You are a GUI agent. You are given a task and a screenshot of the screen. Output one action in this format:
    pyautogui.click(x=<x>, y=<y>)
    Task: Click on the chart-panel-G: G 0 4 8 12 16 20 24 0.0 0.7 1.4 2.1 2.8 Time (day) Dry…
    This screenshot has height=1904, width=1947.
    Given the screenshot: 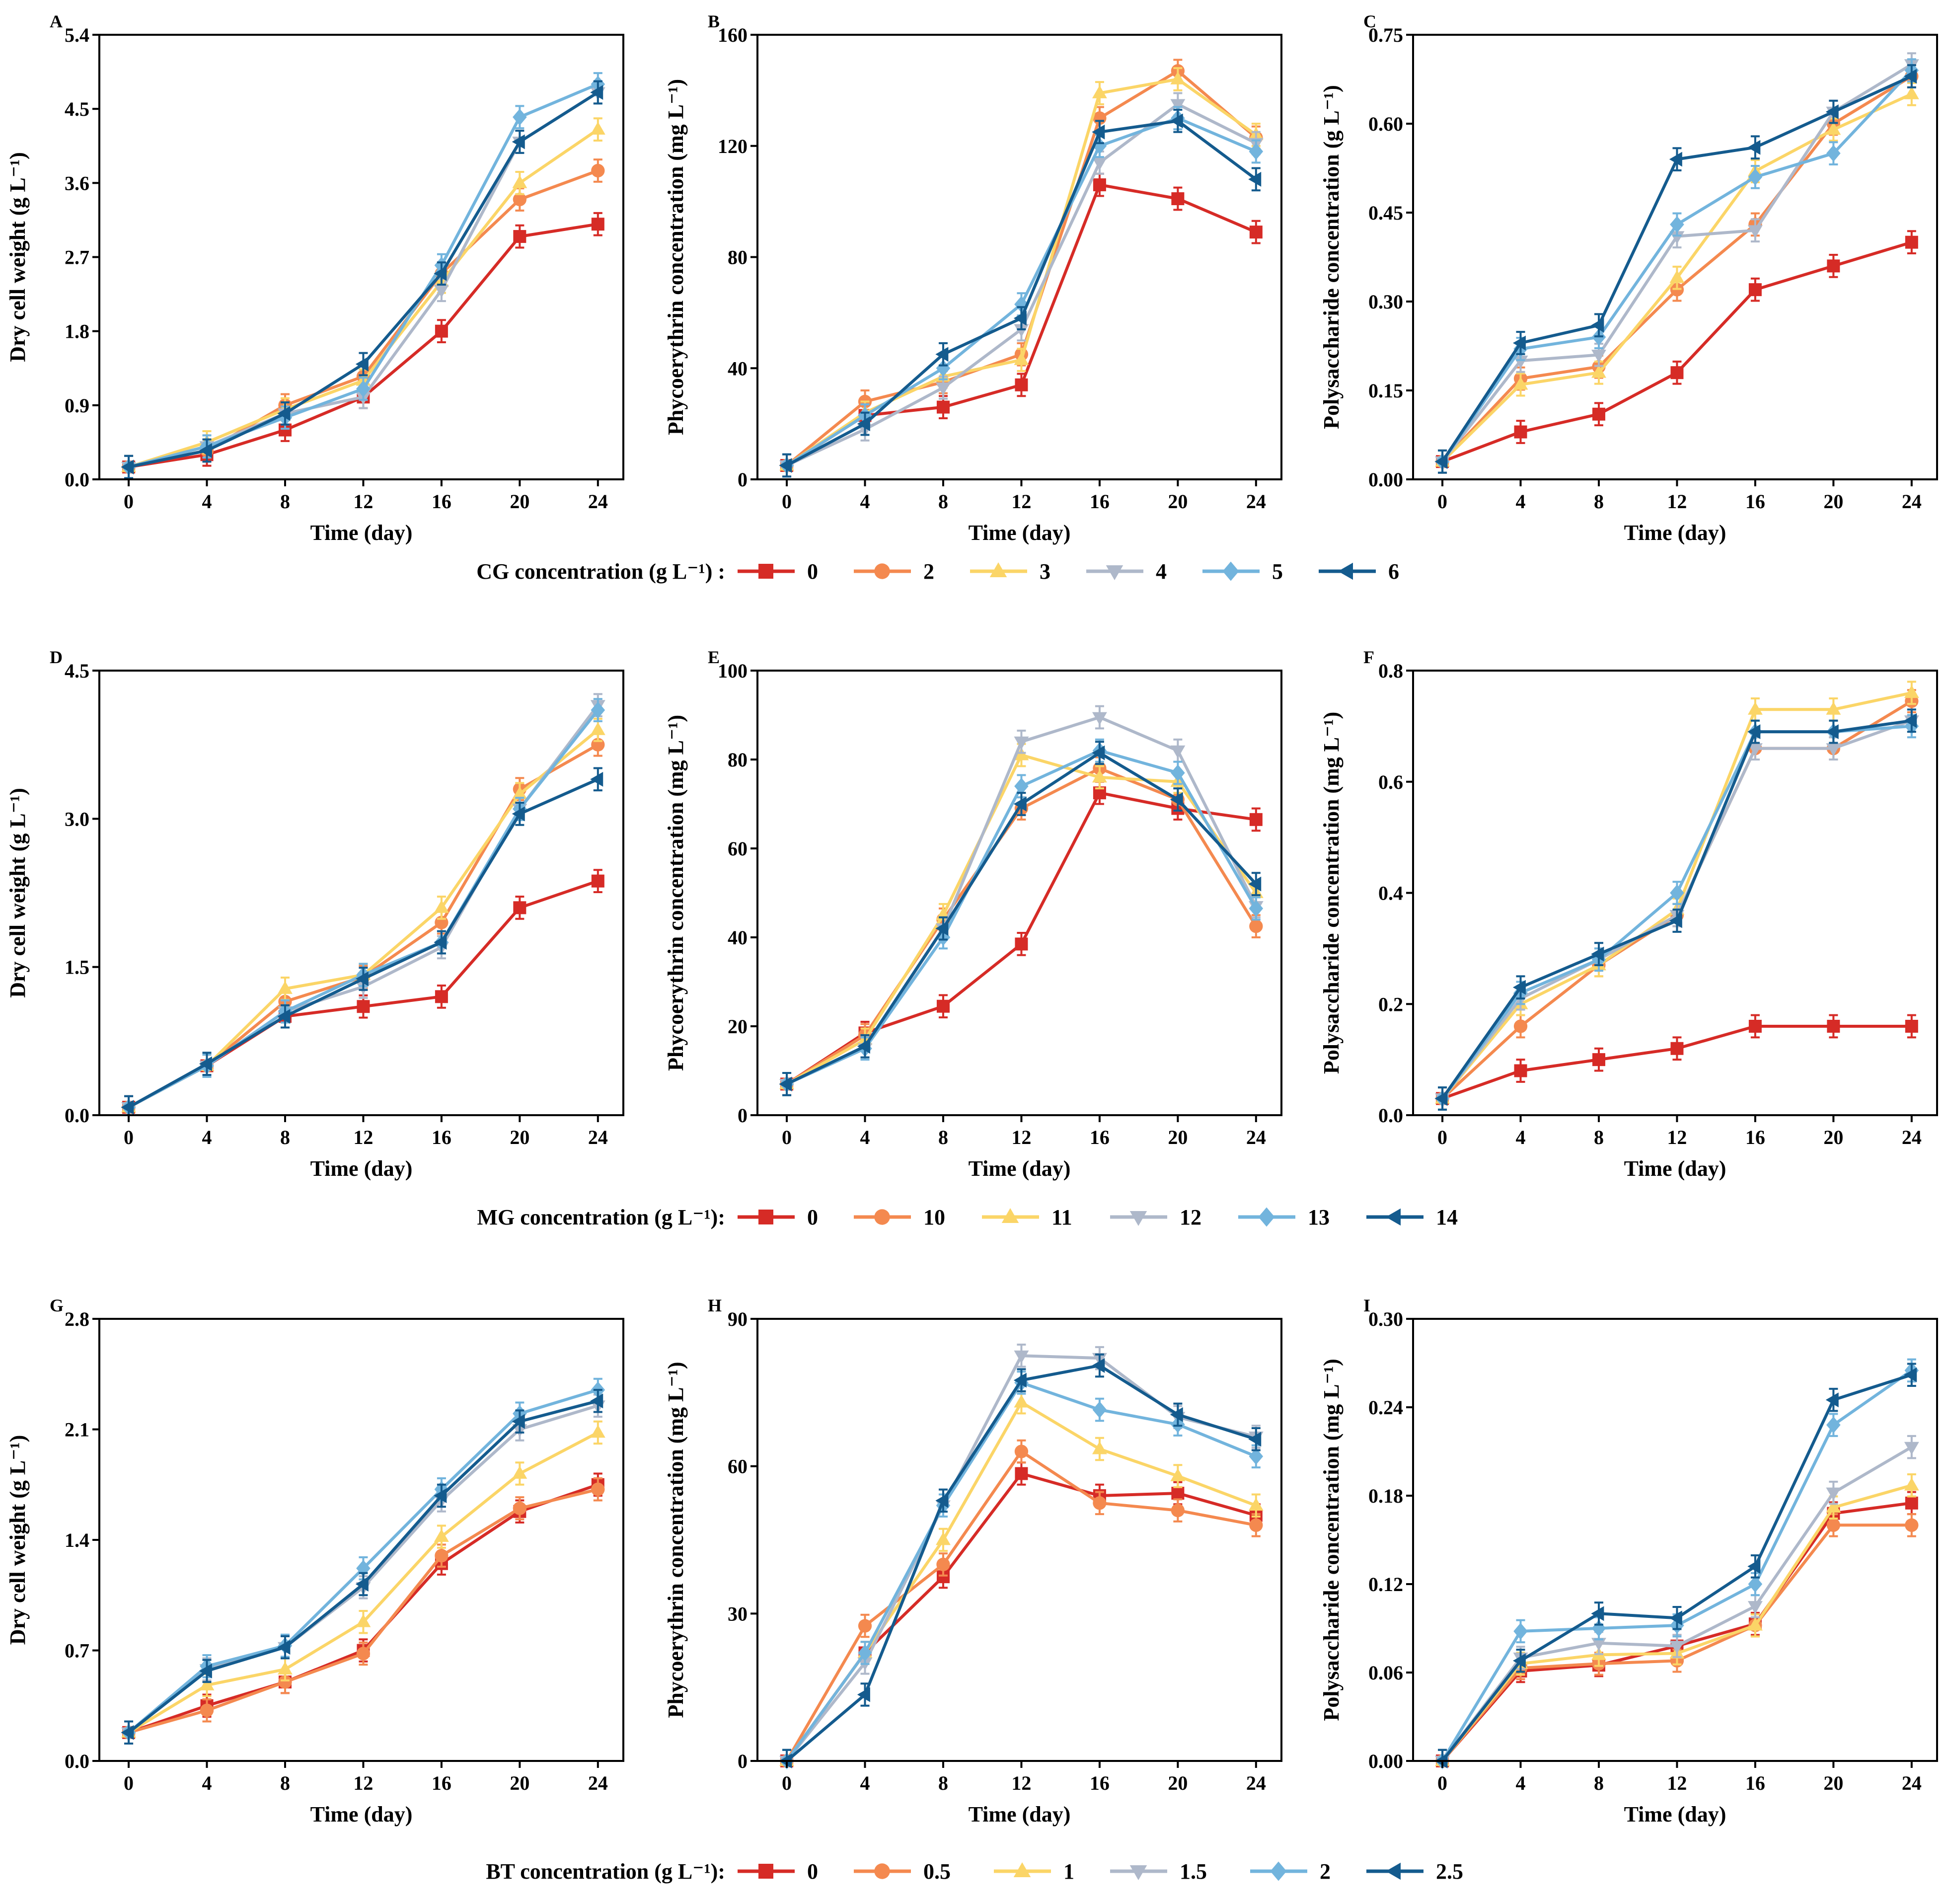 What is the action you would take?
    pyautogui.click(x=314, y=1561)
    